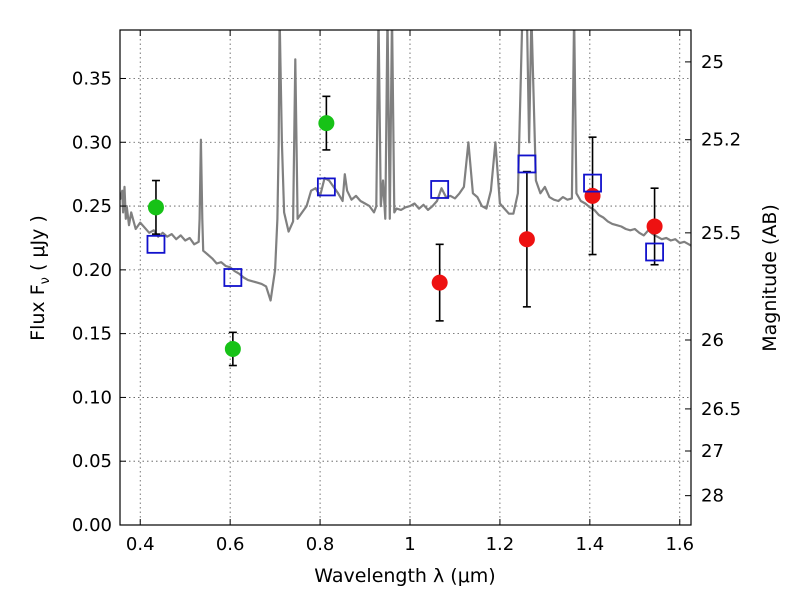 The image size is (800, 600). Describe the element at coordinates (92, 206) in the screenshot. I see `y-tick-label: 0.25` at that location.